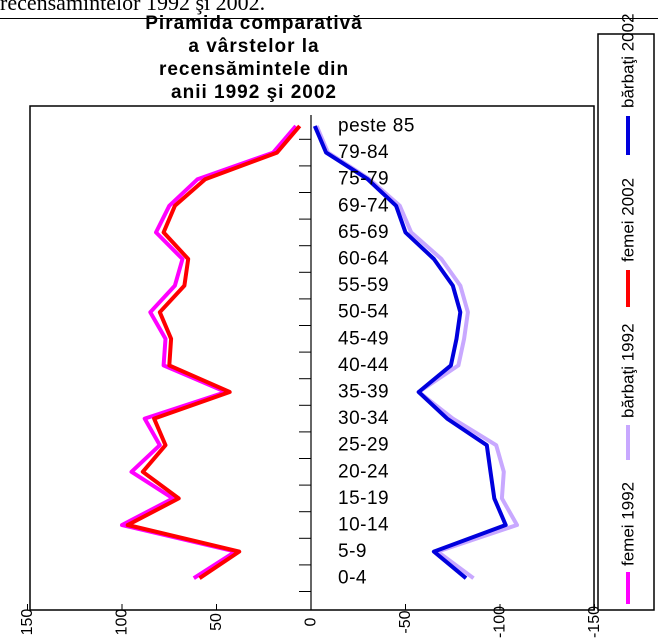 The height and width of the screenshot is (638, 658). I want to click on x-tick-label: -150, so click(594, 622).